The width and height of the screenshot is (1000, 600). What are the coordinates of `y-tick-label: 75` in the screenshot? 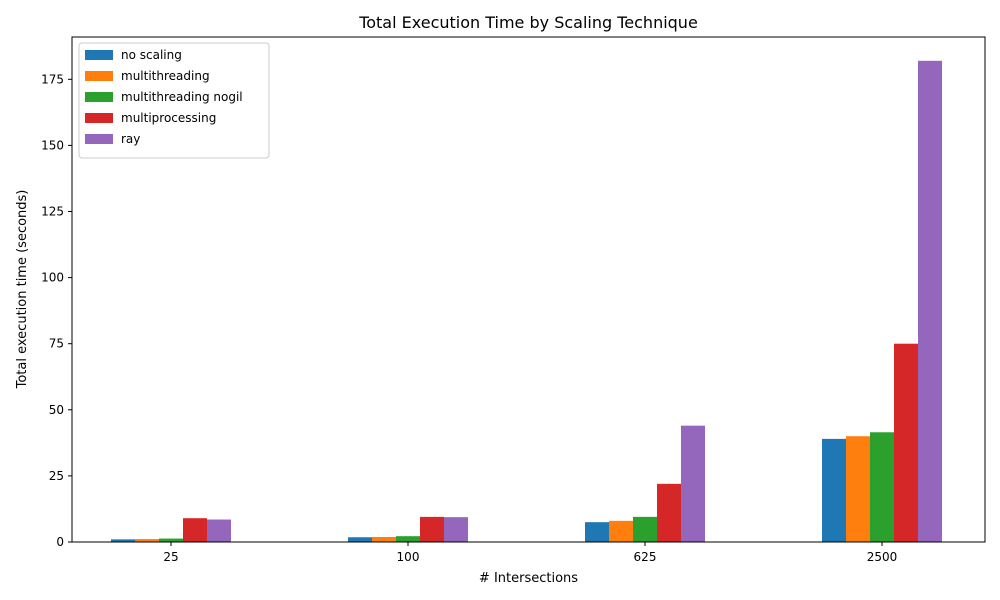 It's located at (56, 344).